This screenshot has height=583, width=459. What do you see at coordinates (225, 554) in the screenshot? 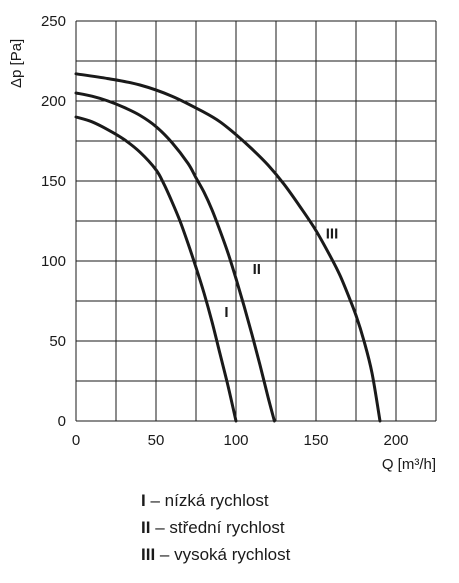
I see `legend-text: – vysoká rychlost` at bounding box center [225, 554].